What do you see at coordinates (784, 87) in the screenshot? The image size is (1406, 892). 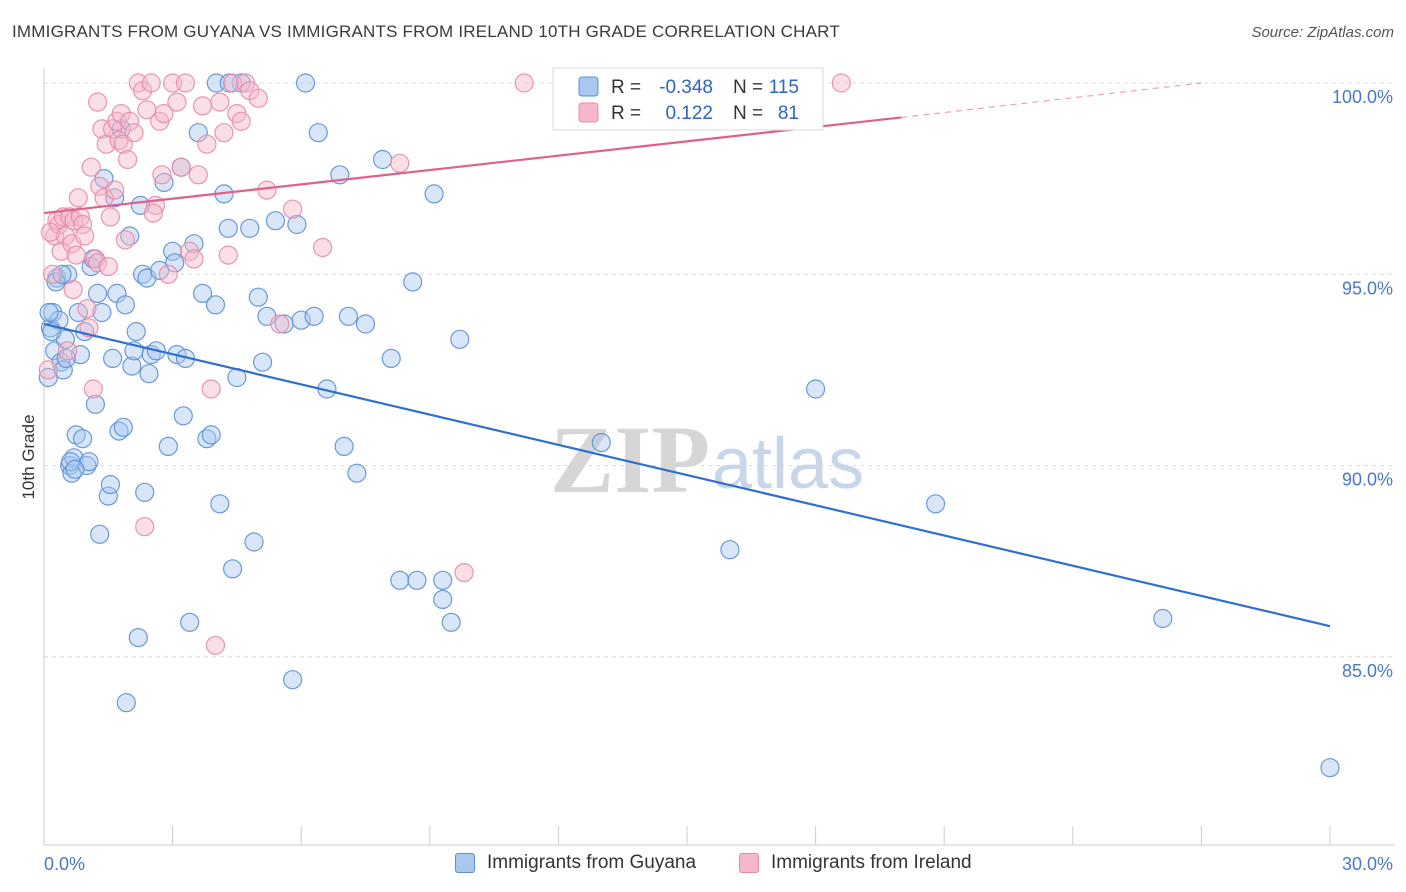 I see `legend-n-value-1: 115` at bounding box center [784, 87].